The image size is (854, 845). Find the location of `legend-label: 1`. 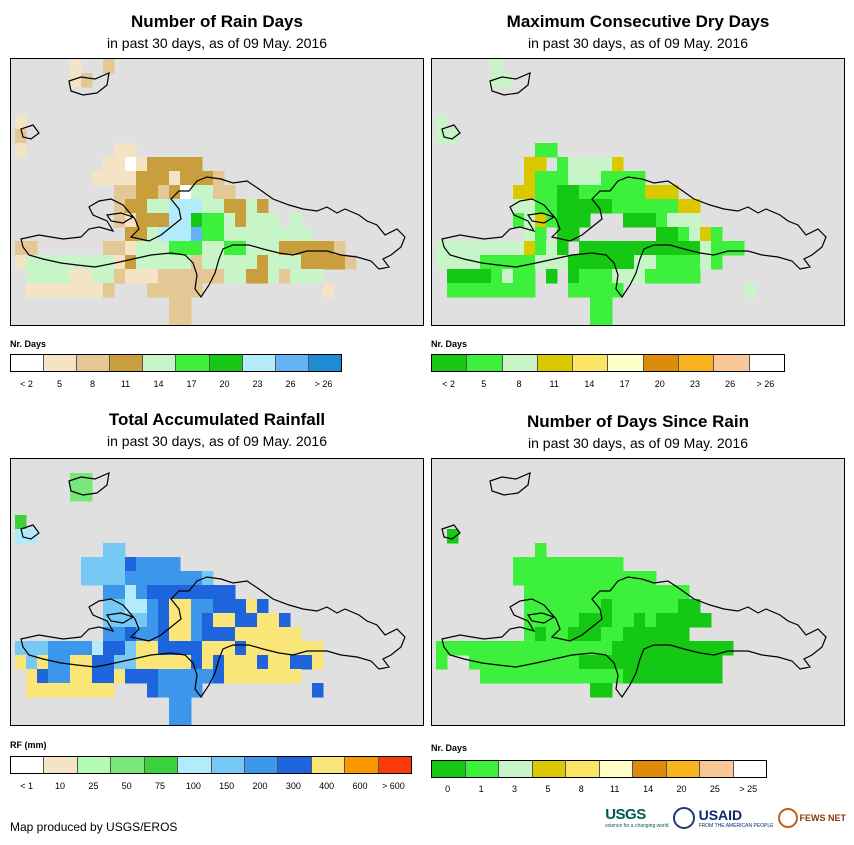

legend-label: 1 is located at coordinates (481, 789).